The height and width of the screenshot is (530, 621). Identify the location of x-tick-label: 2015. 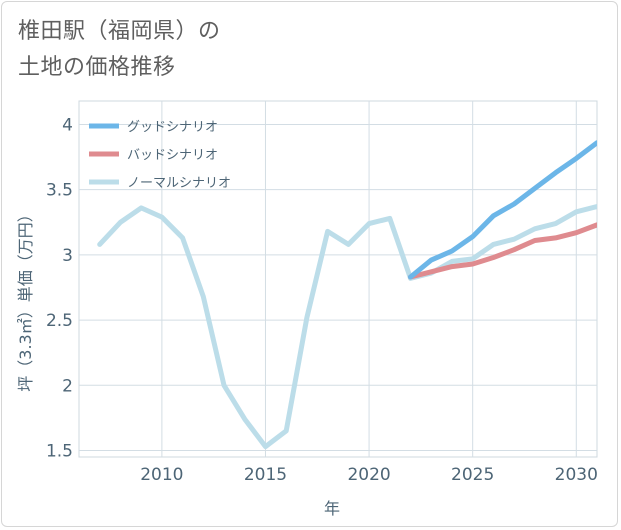
(265, 475).